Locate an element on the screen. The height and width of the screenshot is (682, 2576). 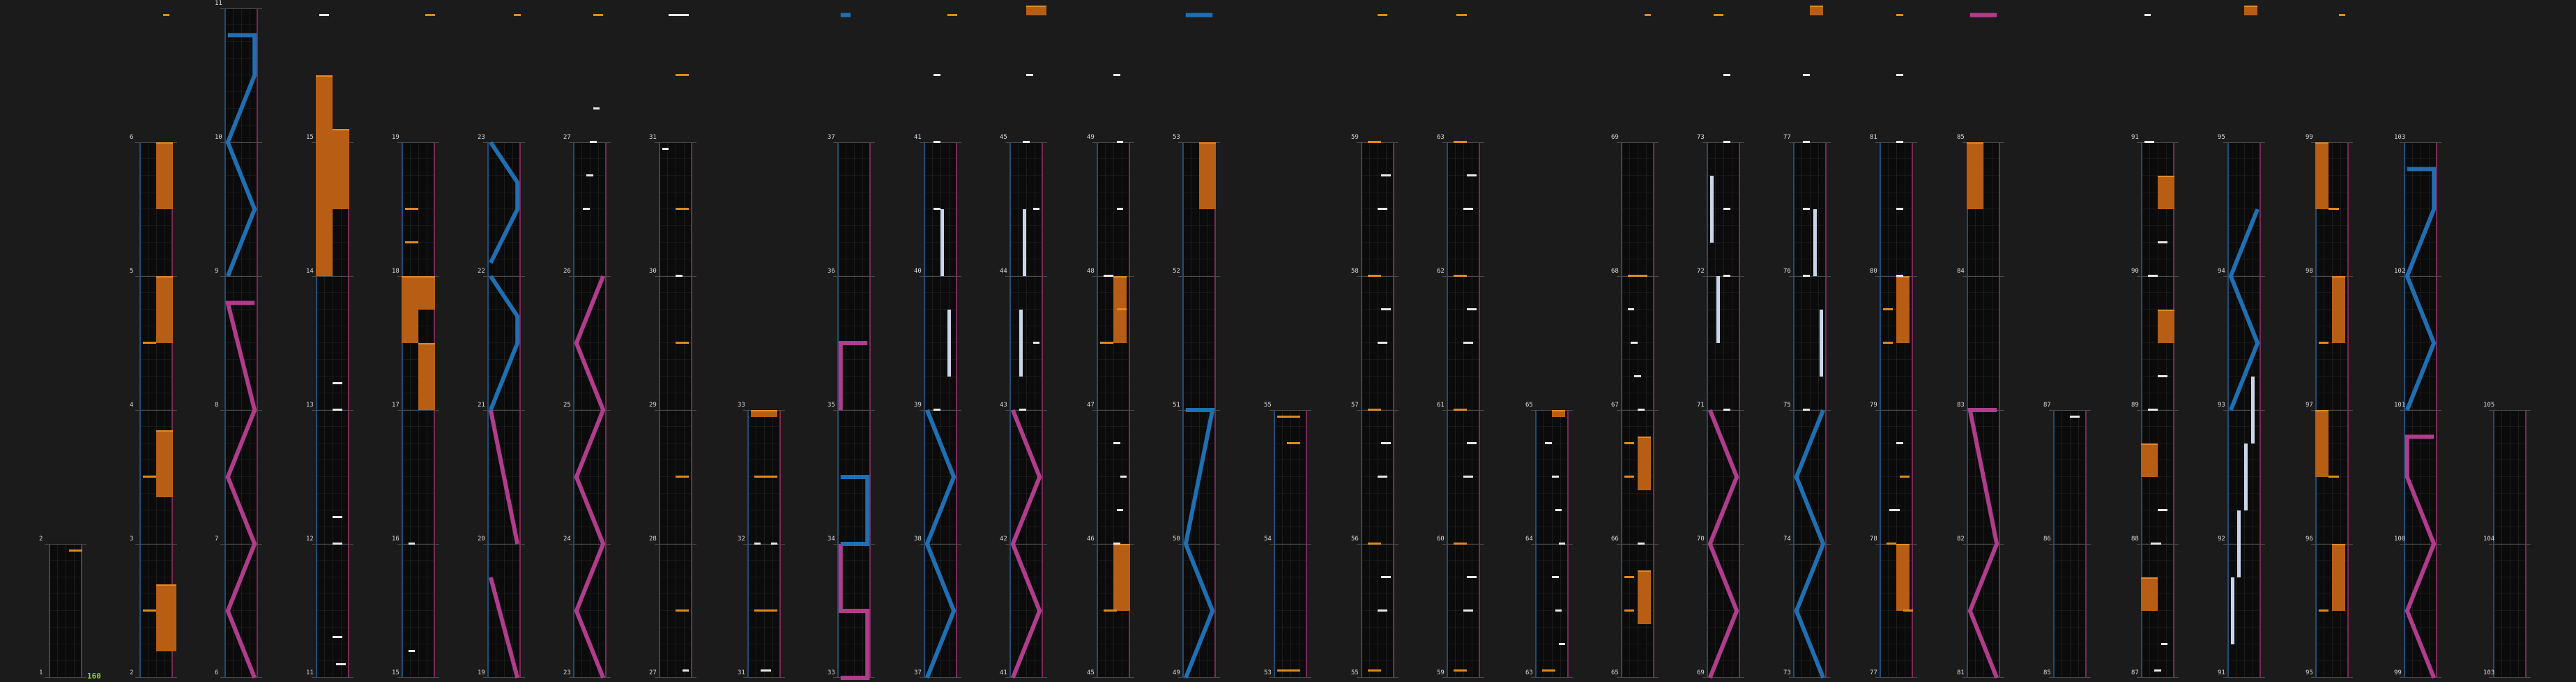
measure-number: 85 is located at coordinates (2047, 672).